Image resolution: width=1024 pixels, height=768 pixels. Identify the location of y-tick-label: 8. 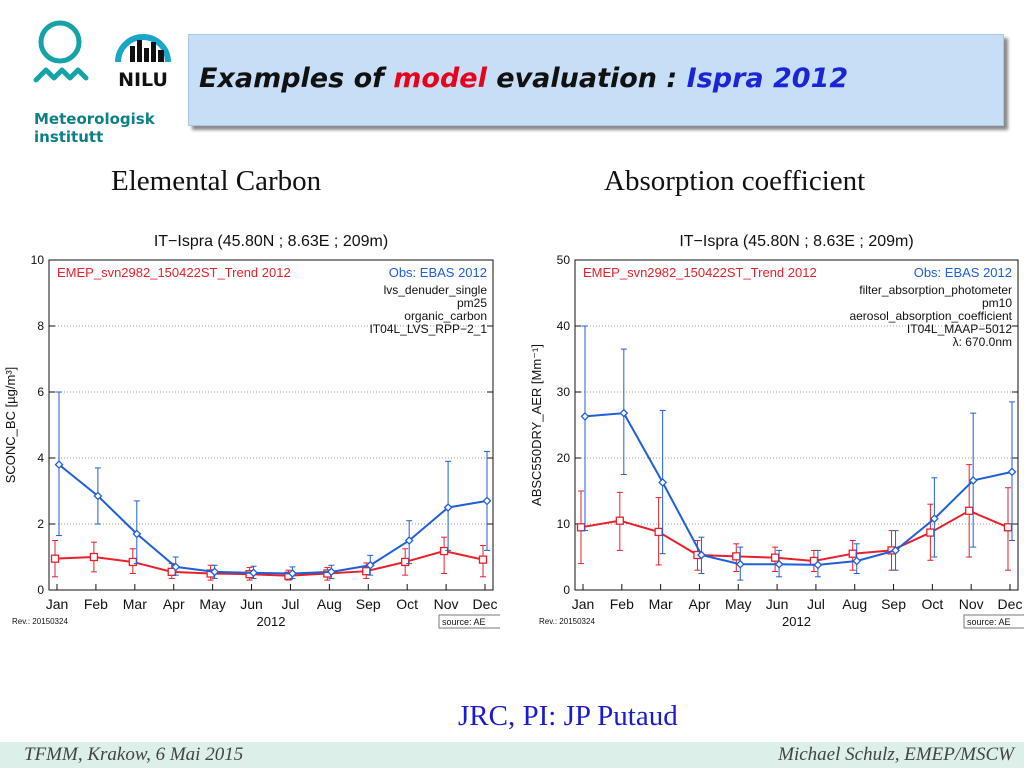
(40, 326).